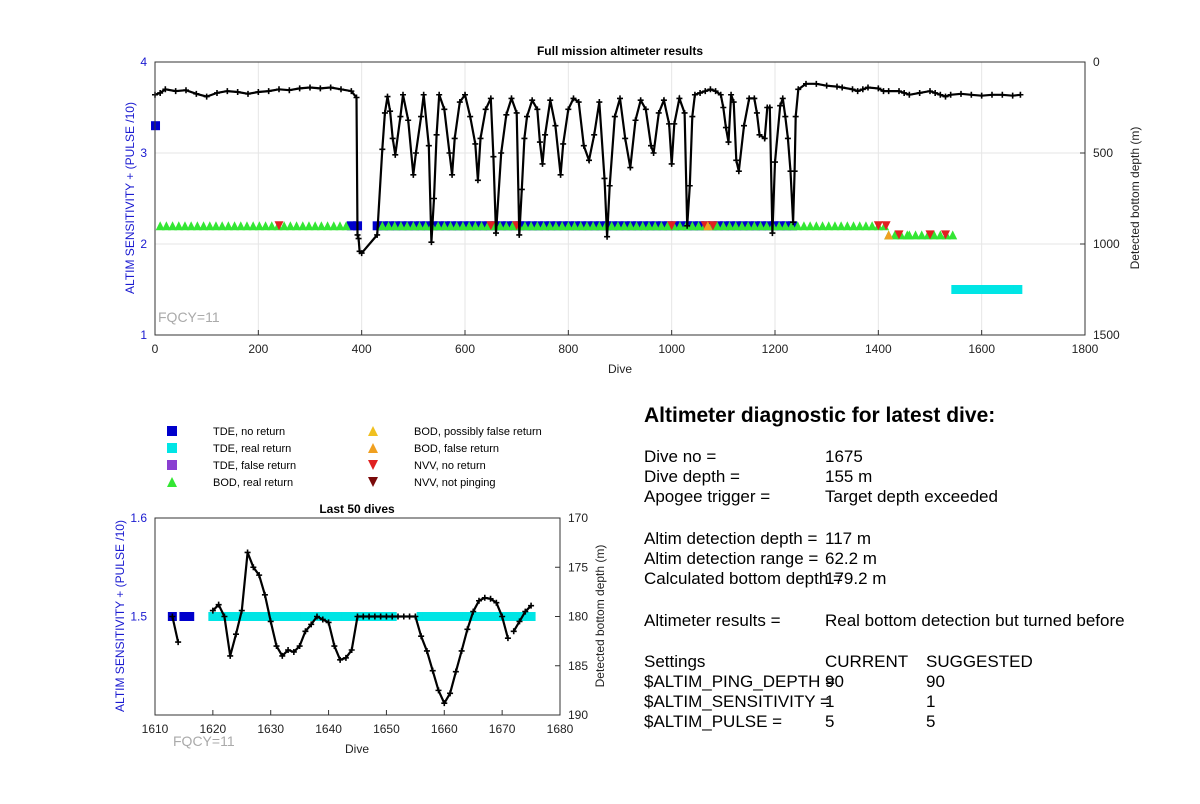 This screenshot has height=804, width=1200. I want to click on legend-tde-no-return-marker, so click(172, 431).